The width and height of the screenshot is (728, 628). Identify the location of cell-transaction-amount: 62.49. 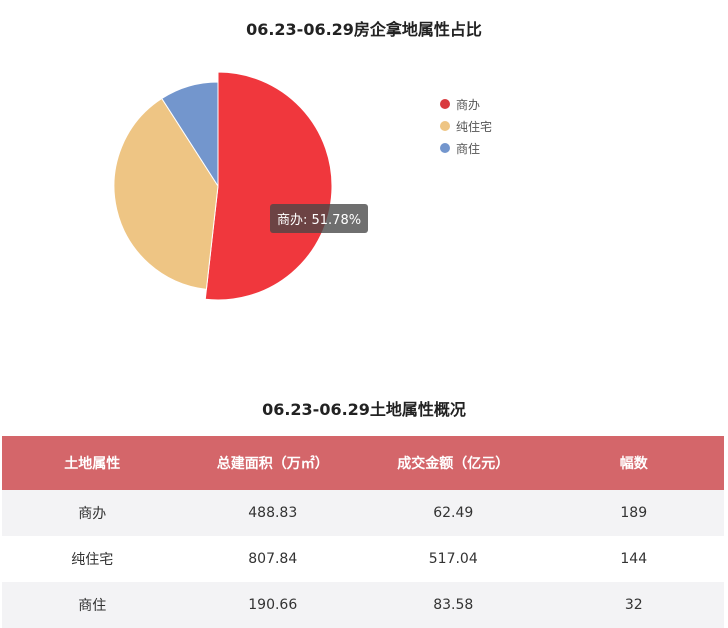
(453, 513).